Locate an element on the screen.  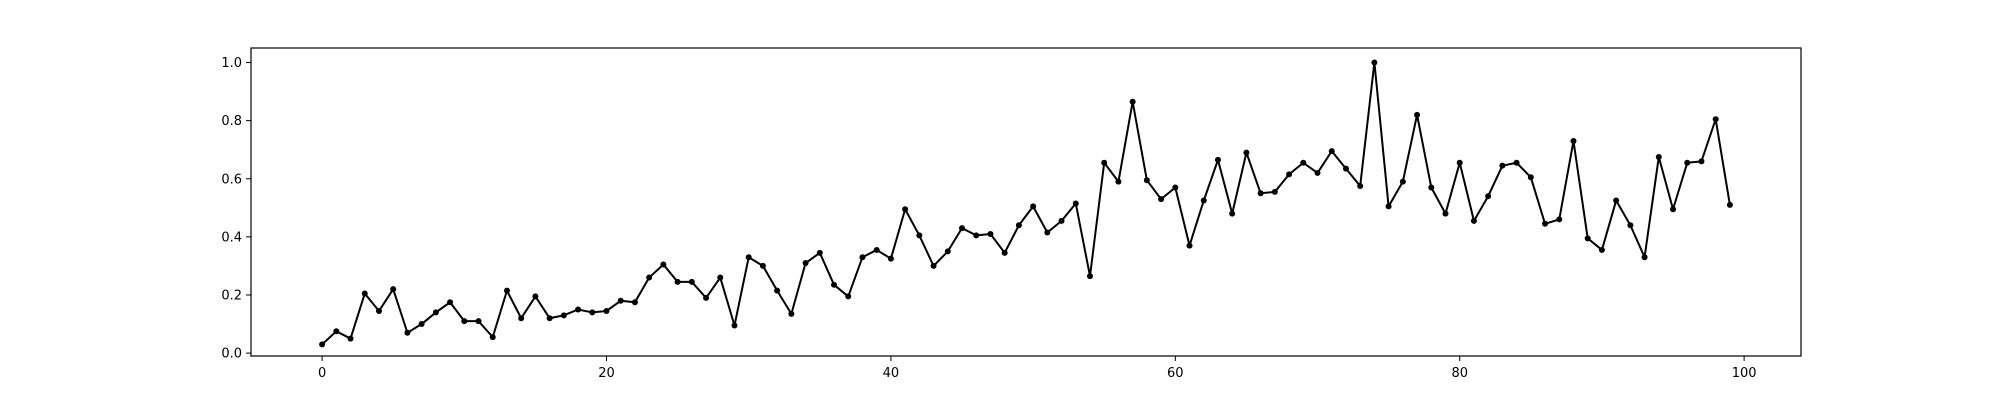
y-tick-label: 0.2 is located at coordinates (231, 295).